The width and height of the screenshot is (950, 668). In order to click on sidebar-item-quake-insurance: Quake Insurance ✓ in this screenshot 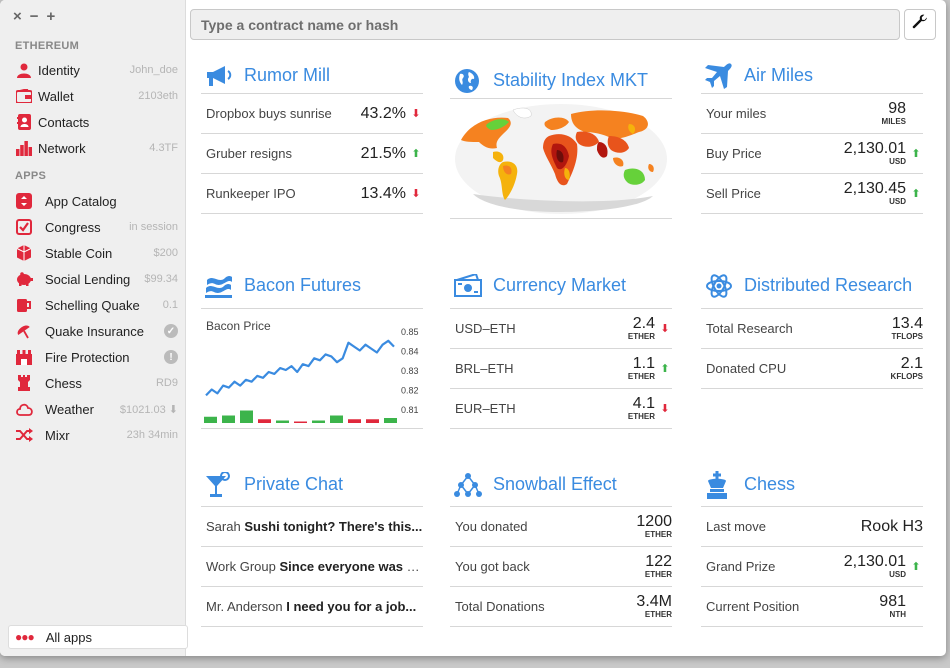, I will do `click(93, 331)`.